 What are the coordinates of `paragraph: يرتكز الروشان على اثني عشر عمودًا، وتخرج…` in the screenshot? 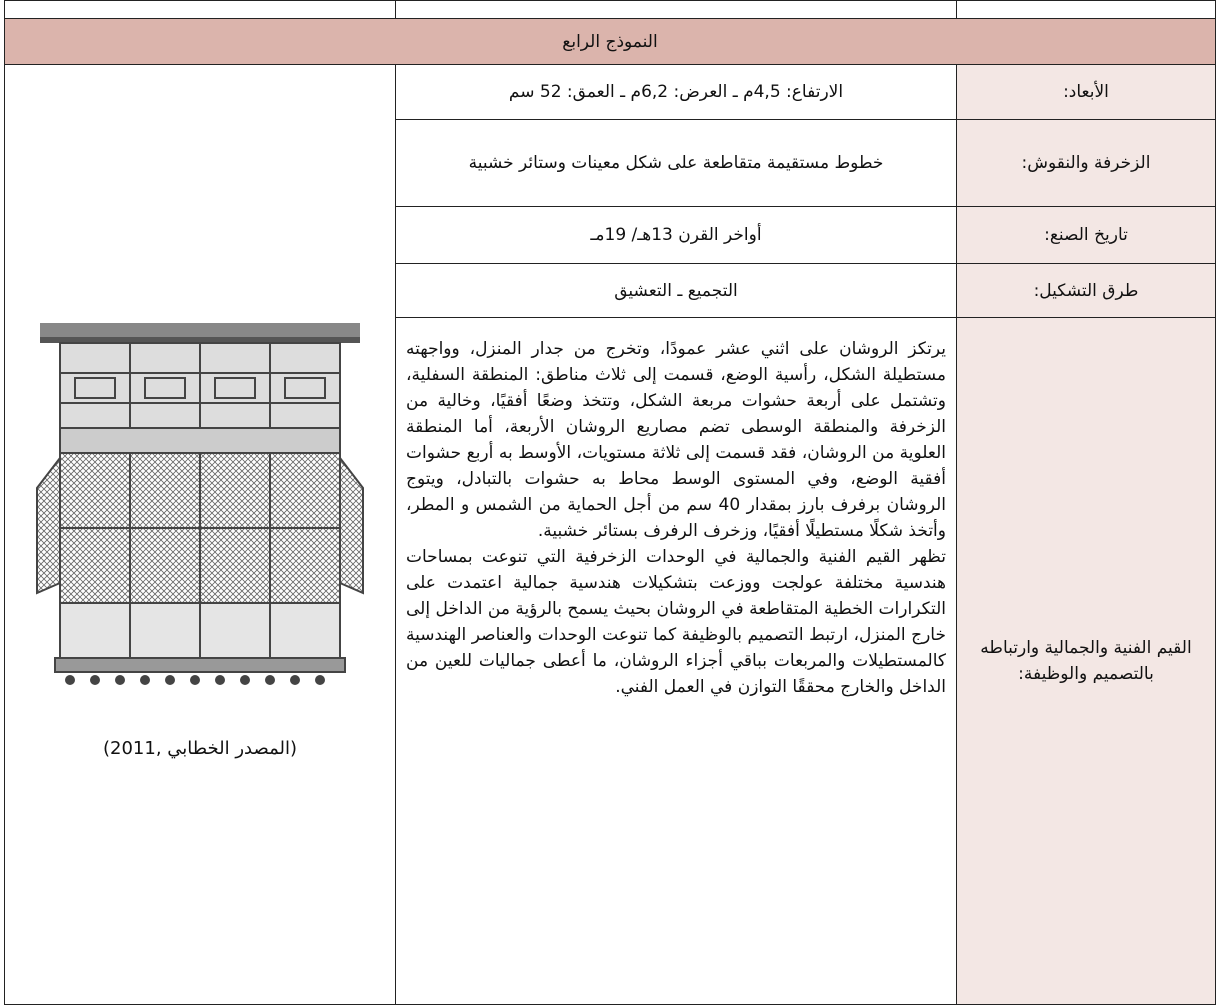 It's located at (676, 440).